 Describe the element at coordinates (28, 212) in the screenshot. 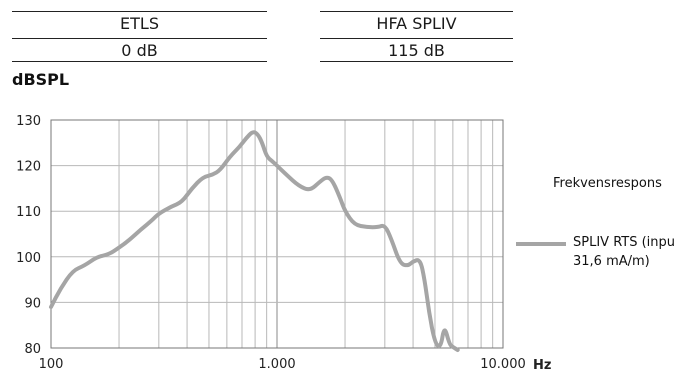

I see `y-tick-label: 110` at that location.